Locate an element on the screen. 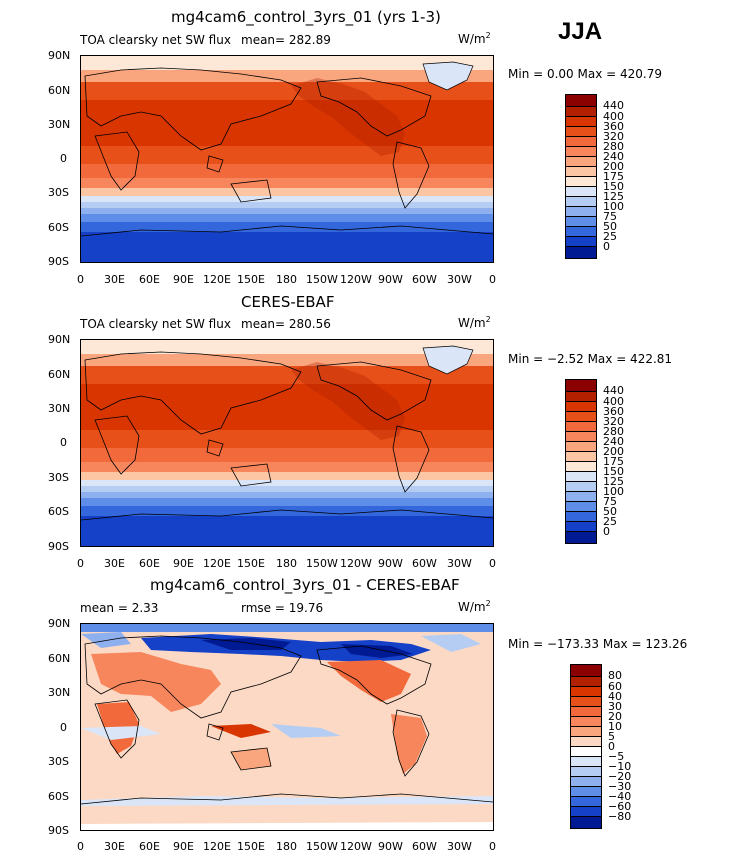 The width and height of the screenshot is (732, 858). variable-label: TOA clearsky net SW flux is located at coordinates (155, 40).